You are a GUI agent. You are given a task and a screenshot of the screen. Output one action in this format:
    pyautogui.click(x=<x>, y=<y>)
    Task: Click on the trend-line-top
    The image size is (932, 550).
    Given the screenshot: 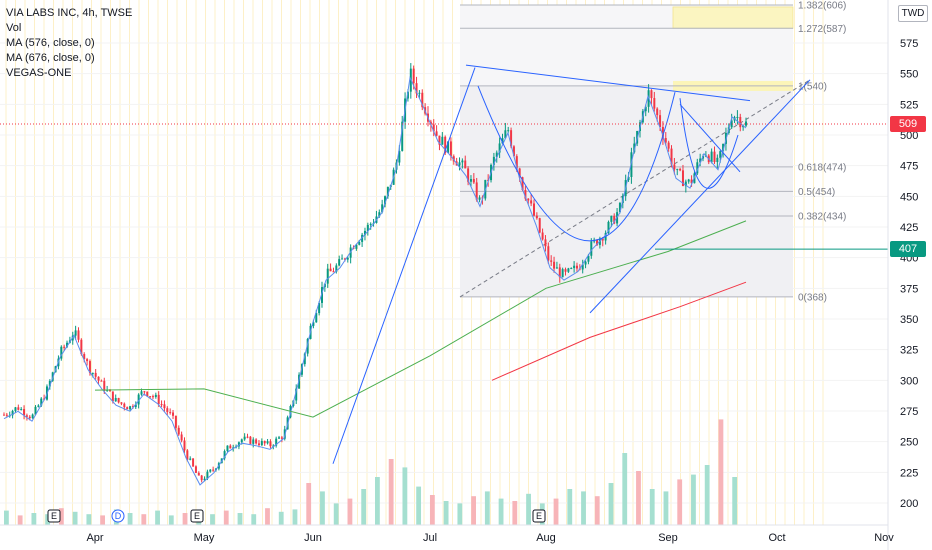 What is the action you would take?
    pyautogui.click(x=608, y=83)
    